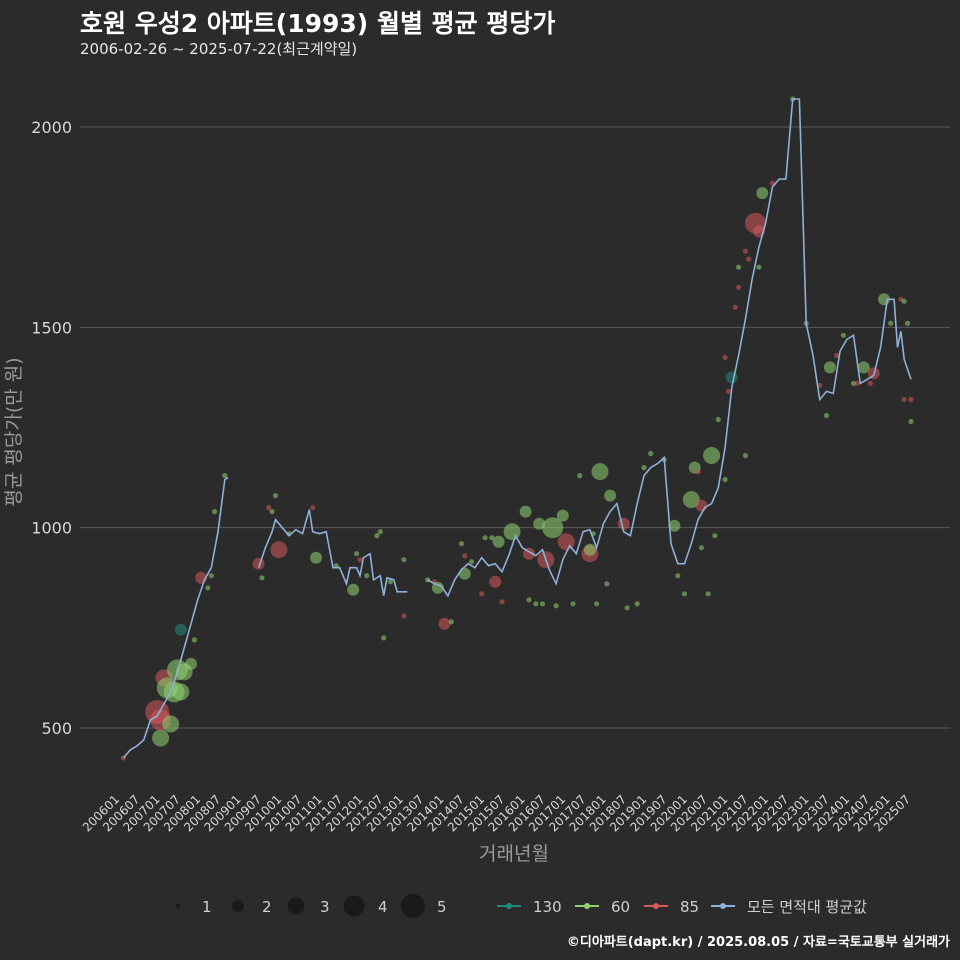 This screenshot has width=960, height=960. Describe the element at coordinates (689, 907) in the screenshot. I see `color-legend-label-2: 85` at that location.